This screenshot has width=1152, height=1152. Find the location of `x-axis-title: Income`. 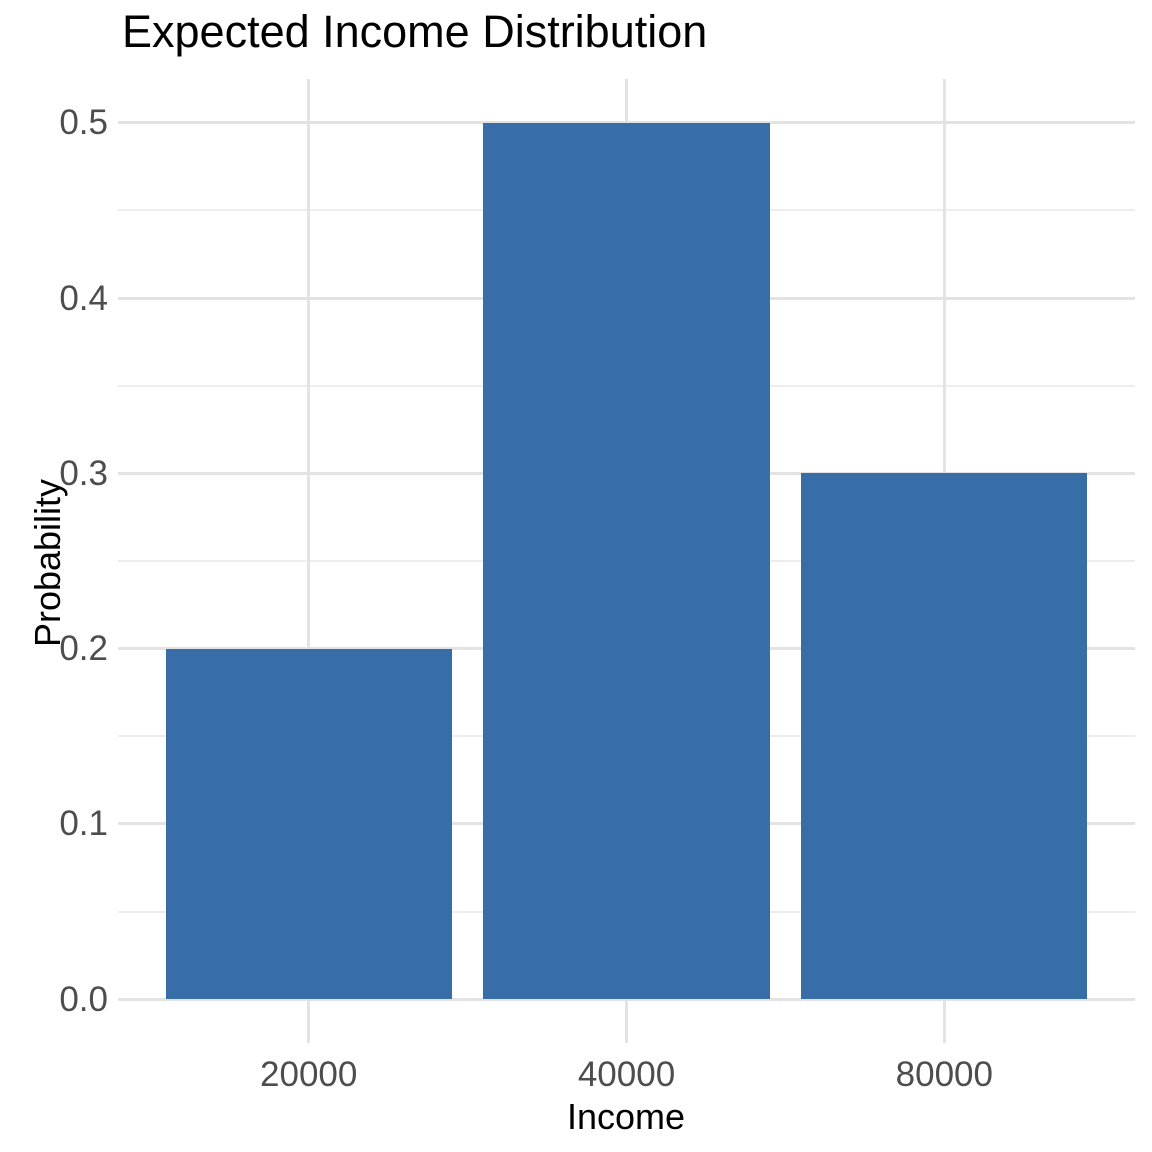

x-axis-title: Income is located at coordinates (626, 1116).